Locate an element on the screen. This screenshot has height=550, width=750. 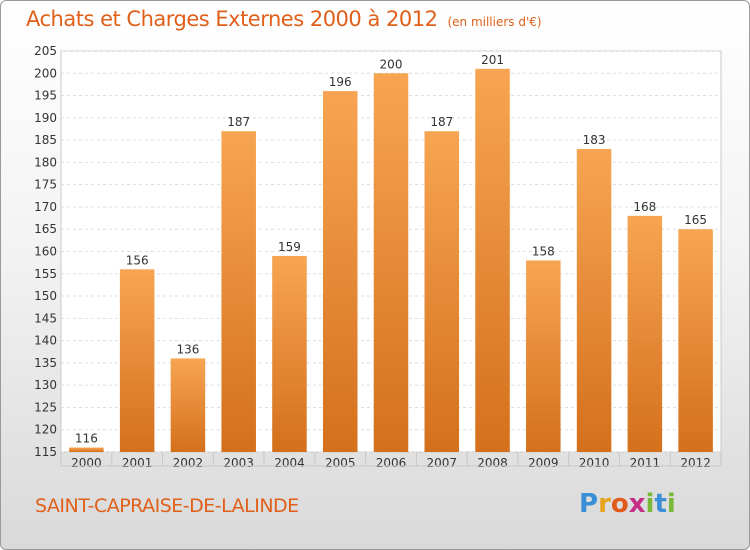
y-tick-label: 150 is located at coordinates (45, 296).